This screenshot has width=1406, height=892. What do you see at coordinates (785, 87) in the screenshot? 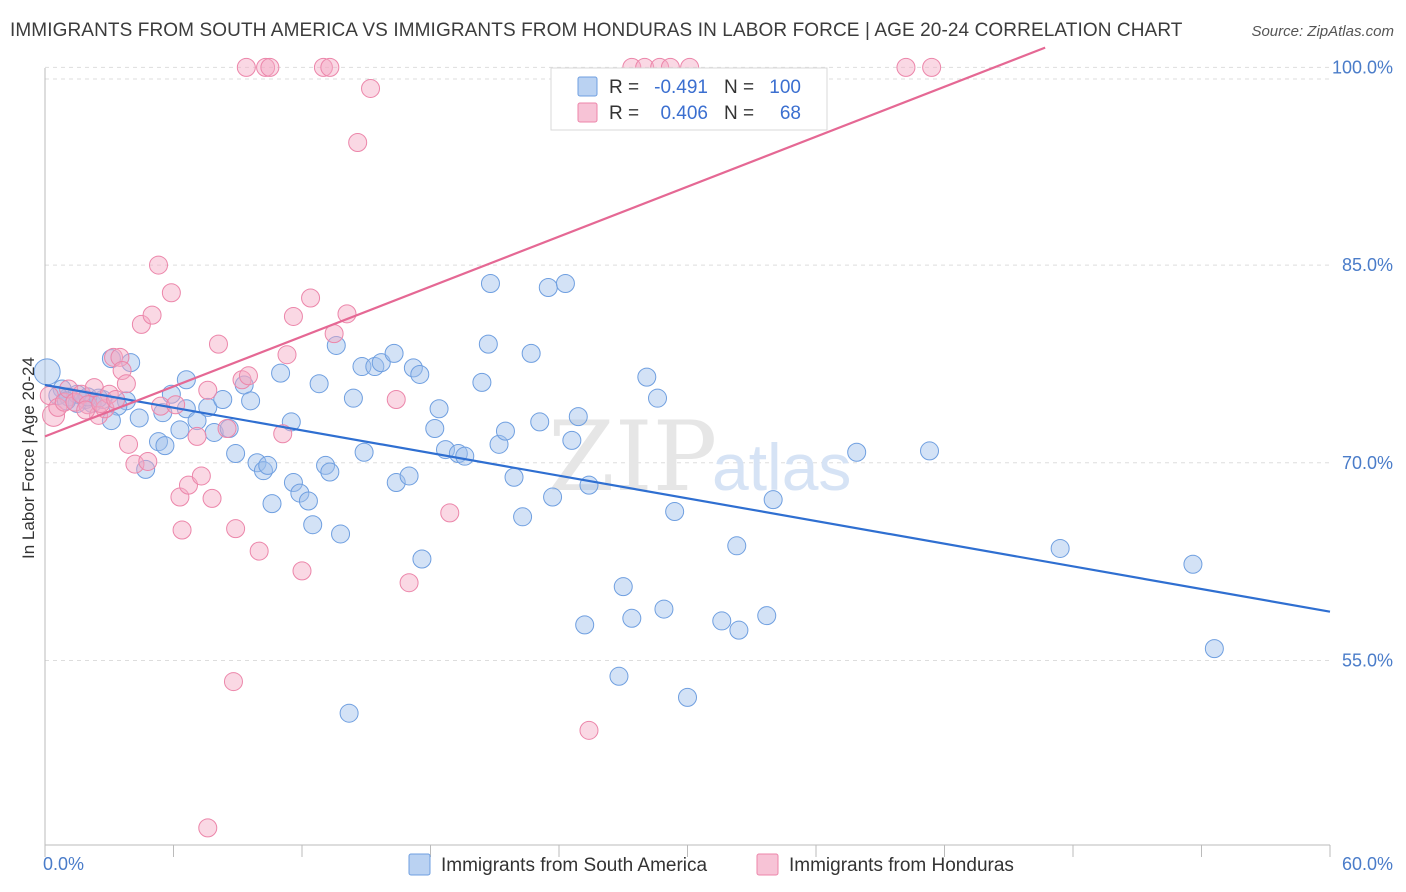
I see `legend-n-value-south-america: 100` at bounding box center [785, 87].